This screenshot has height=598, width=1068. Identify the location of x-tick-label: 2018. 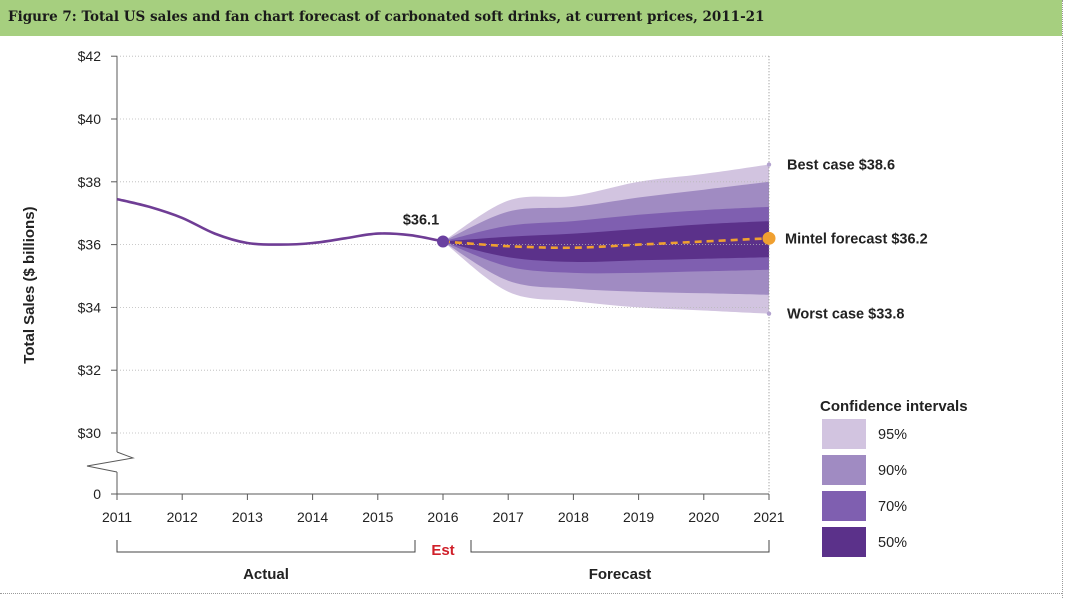
(573, 517).